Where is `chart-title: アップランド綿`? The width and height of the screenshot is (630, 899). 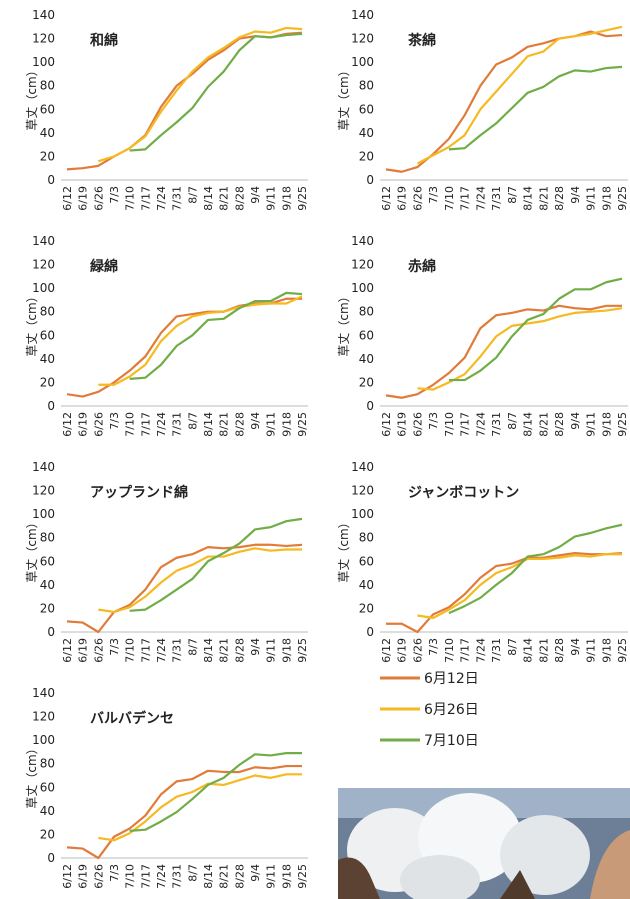
chart-title: アップランド綿 is located at coordinates (139, 492).